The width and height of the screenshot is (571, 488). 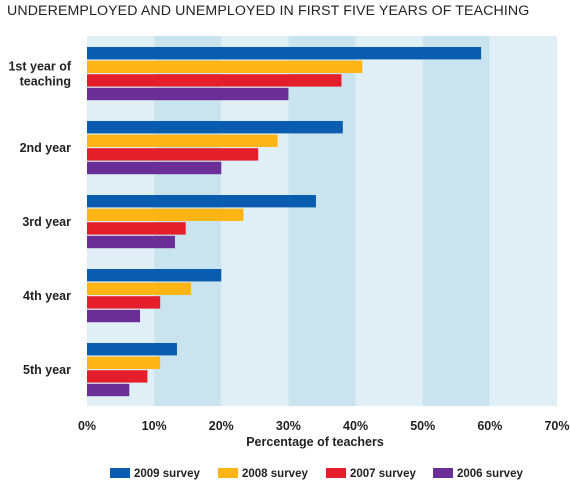 What do you see at coordinates (167, 474) in the screenshot?
I see `legend-label: 2009 survey` at bounding box center [167, 474].